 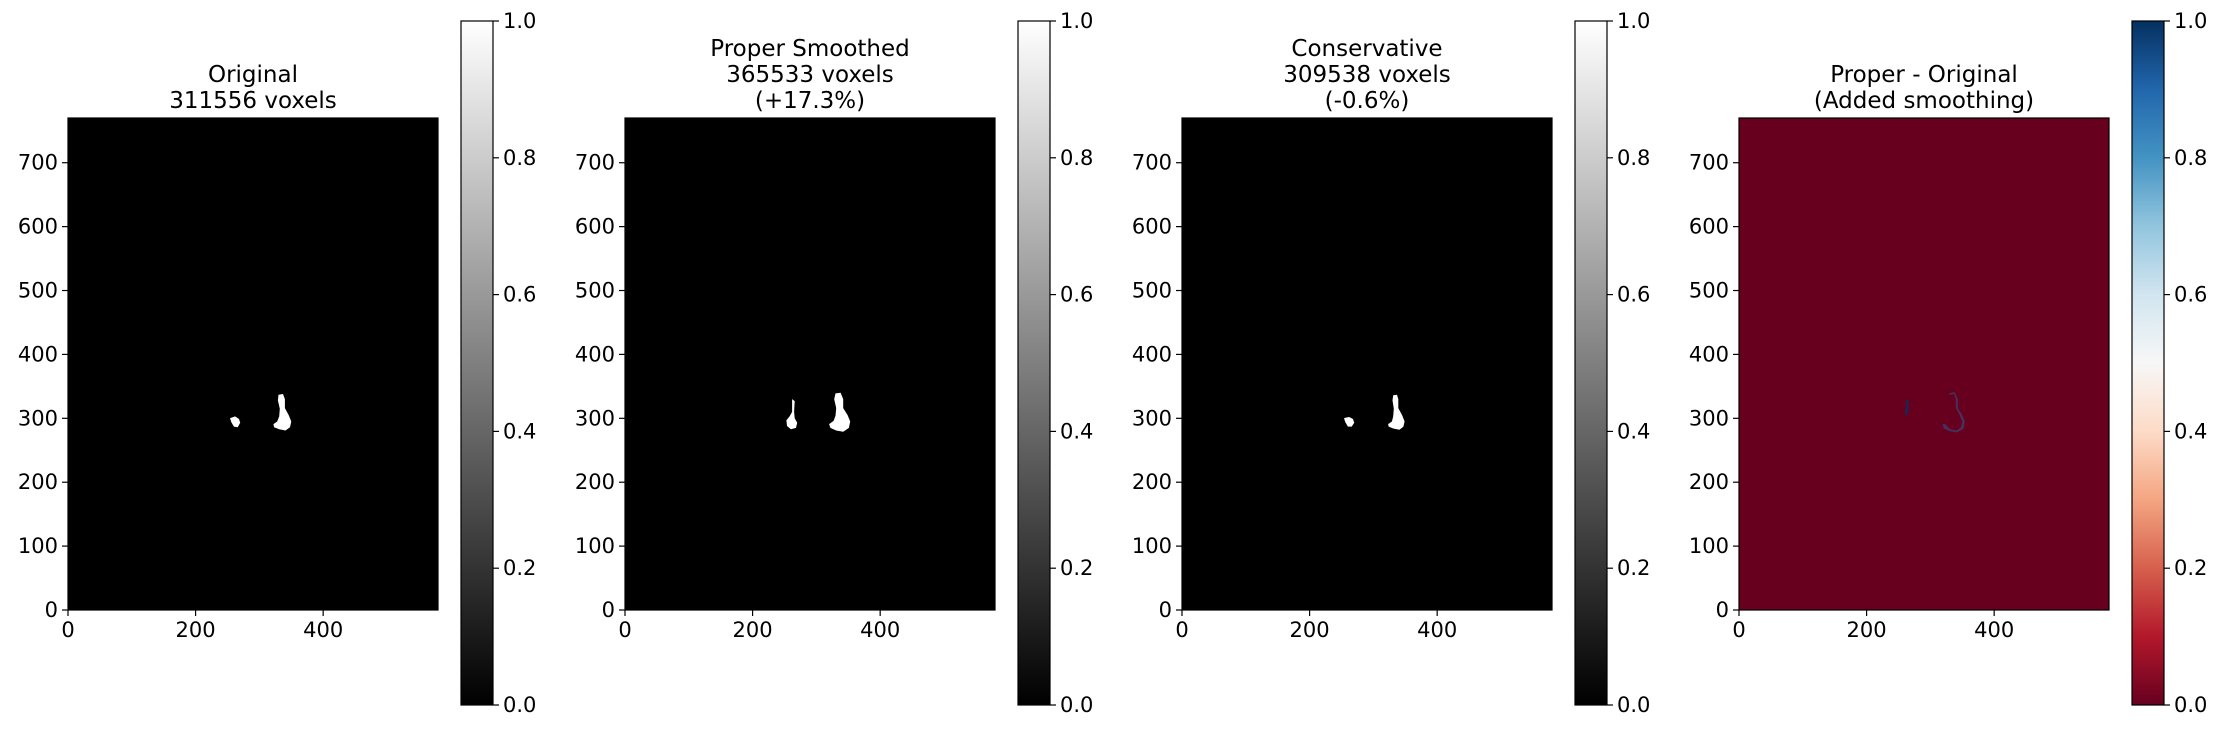 I want to click on panel-title-line: (-0.6%), so click(x=1367, y=101).